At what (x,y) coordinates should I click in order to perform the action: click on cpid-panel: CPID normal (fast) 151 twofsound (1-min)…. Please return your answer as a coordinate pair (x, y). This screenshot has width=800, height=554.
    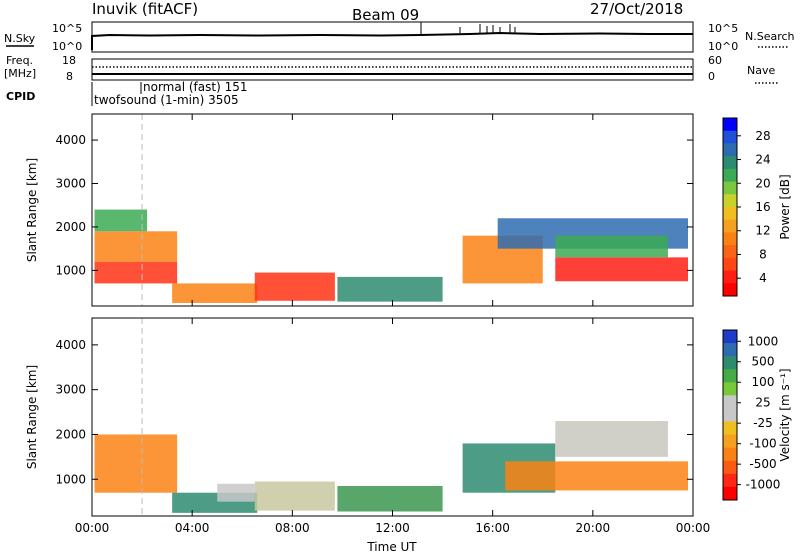
    Looking at the image, I should click on (126, 93).